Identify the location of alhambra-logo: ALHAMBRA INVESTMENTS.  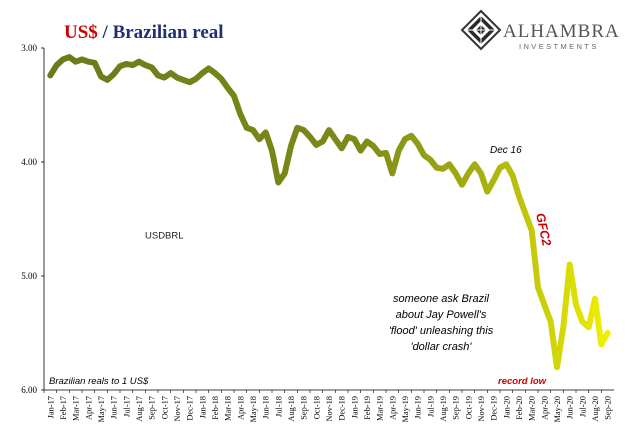
(540, 30).